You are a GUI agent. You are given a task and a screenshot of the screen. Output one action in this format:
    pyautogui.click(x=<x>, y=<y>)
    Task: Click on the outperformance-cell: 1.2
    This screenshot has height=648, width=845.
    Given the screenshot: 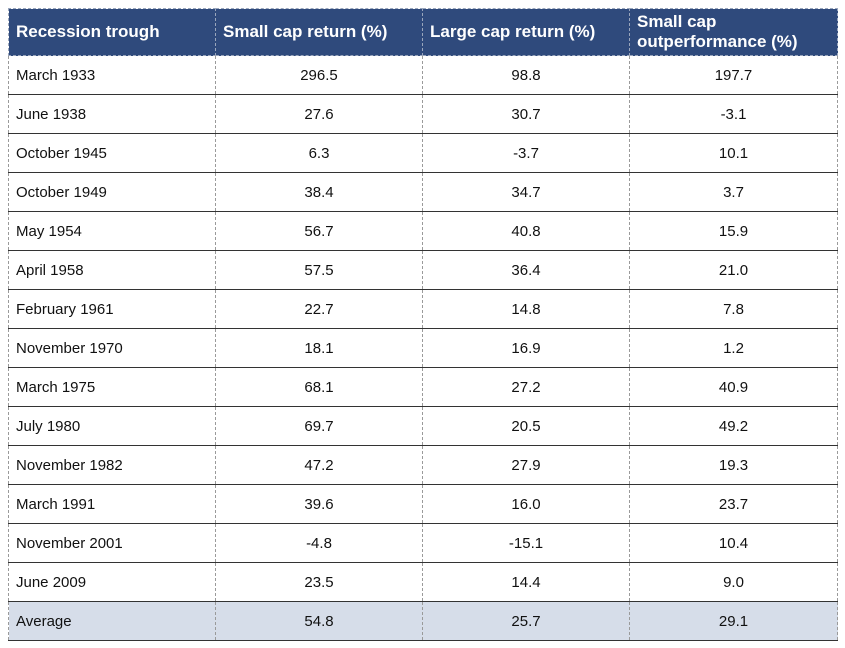 What is the action you would take?
    pyautogui.click(x=733, y=348)
    